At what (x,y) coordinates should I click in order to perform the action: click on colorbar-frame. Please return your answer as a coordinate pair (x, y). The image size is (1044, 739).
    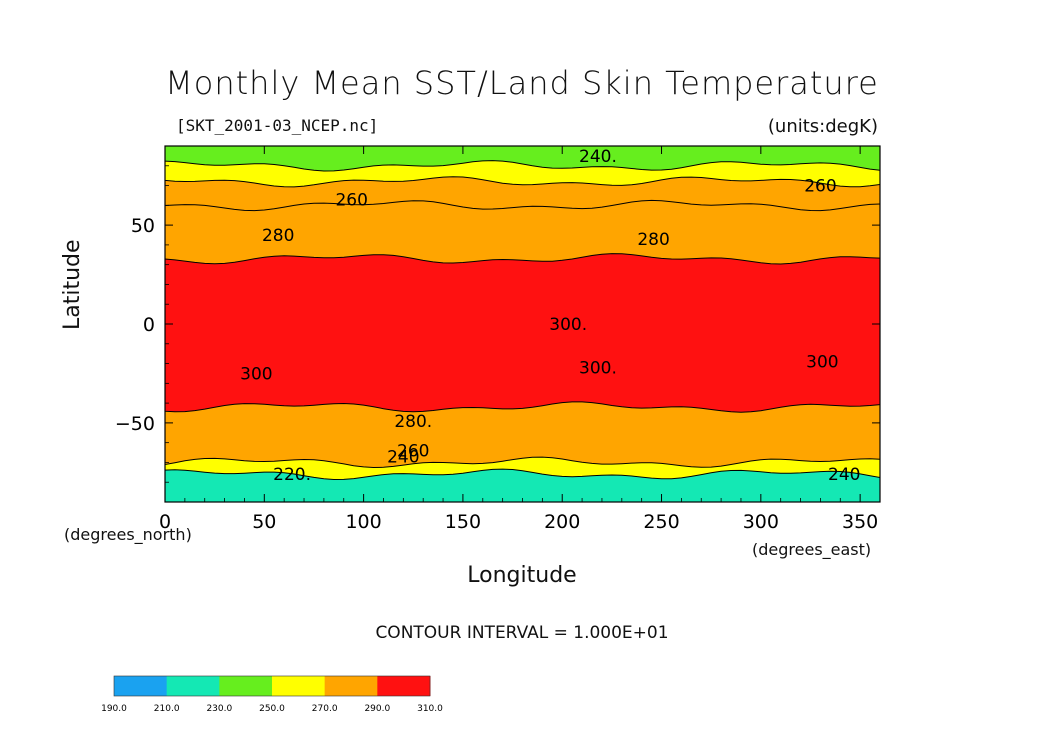
    Looking at the image, I should click on (272, 686).